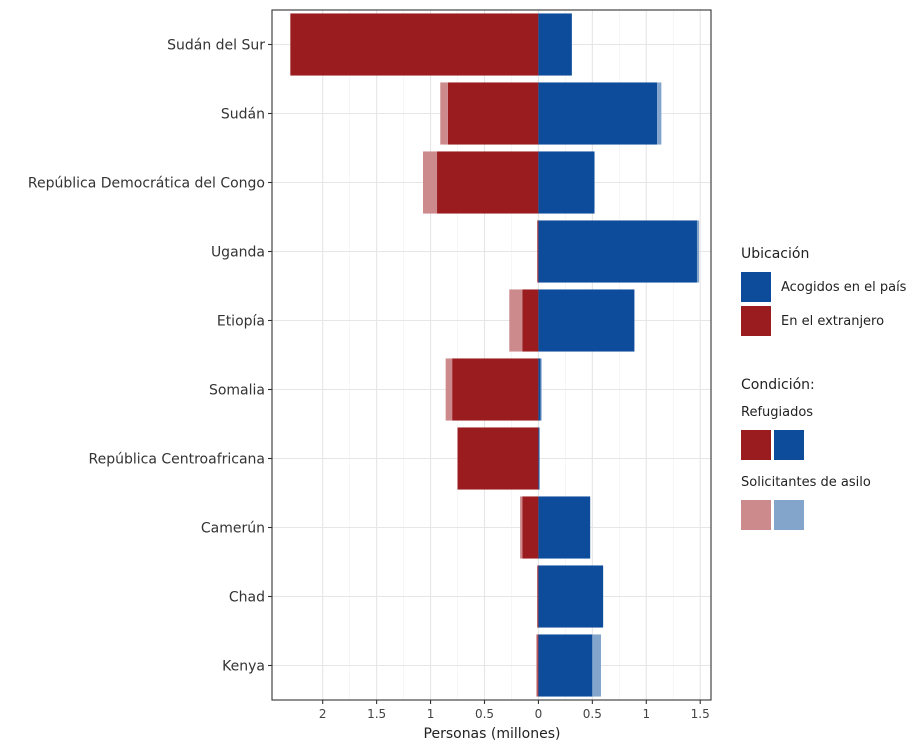  What do you see at coordinates (778, 385) in the screenshot?
I see `legend-title-condicion: Condición:` at bounding box center [778, 385].